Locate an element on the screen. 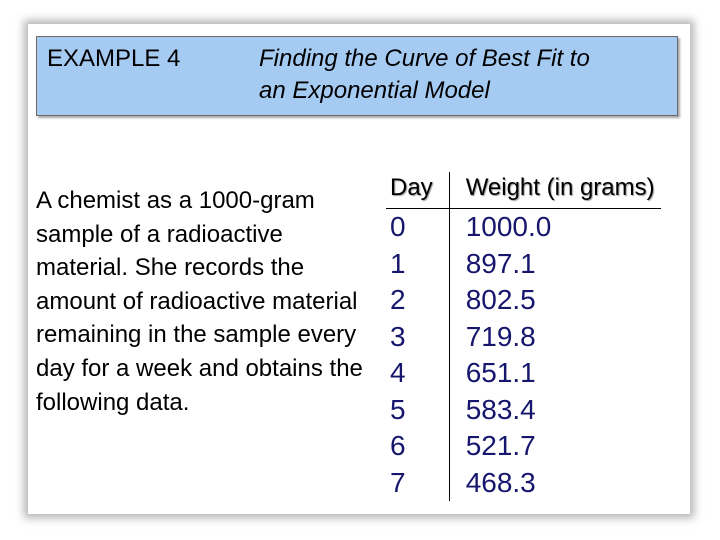 The image size is (720, 540). table-row: 6 521.7 is located at coordinates (523, 446).